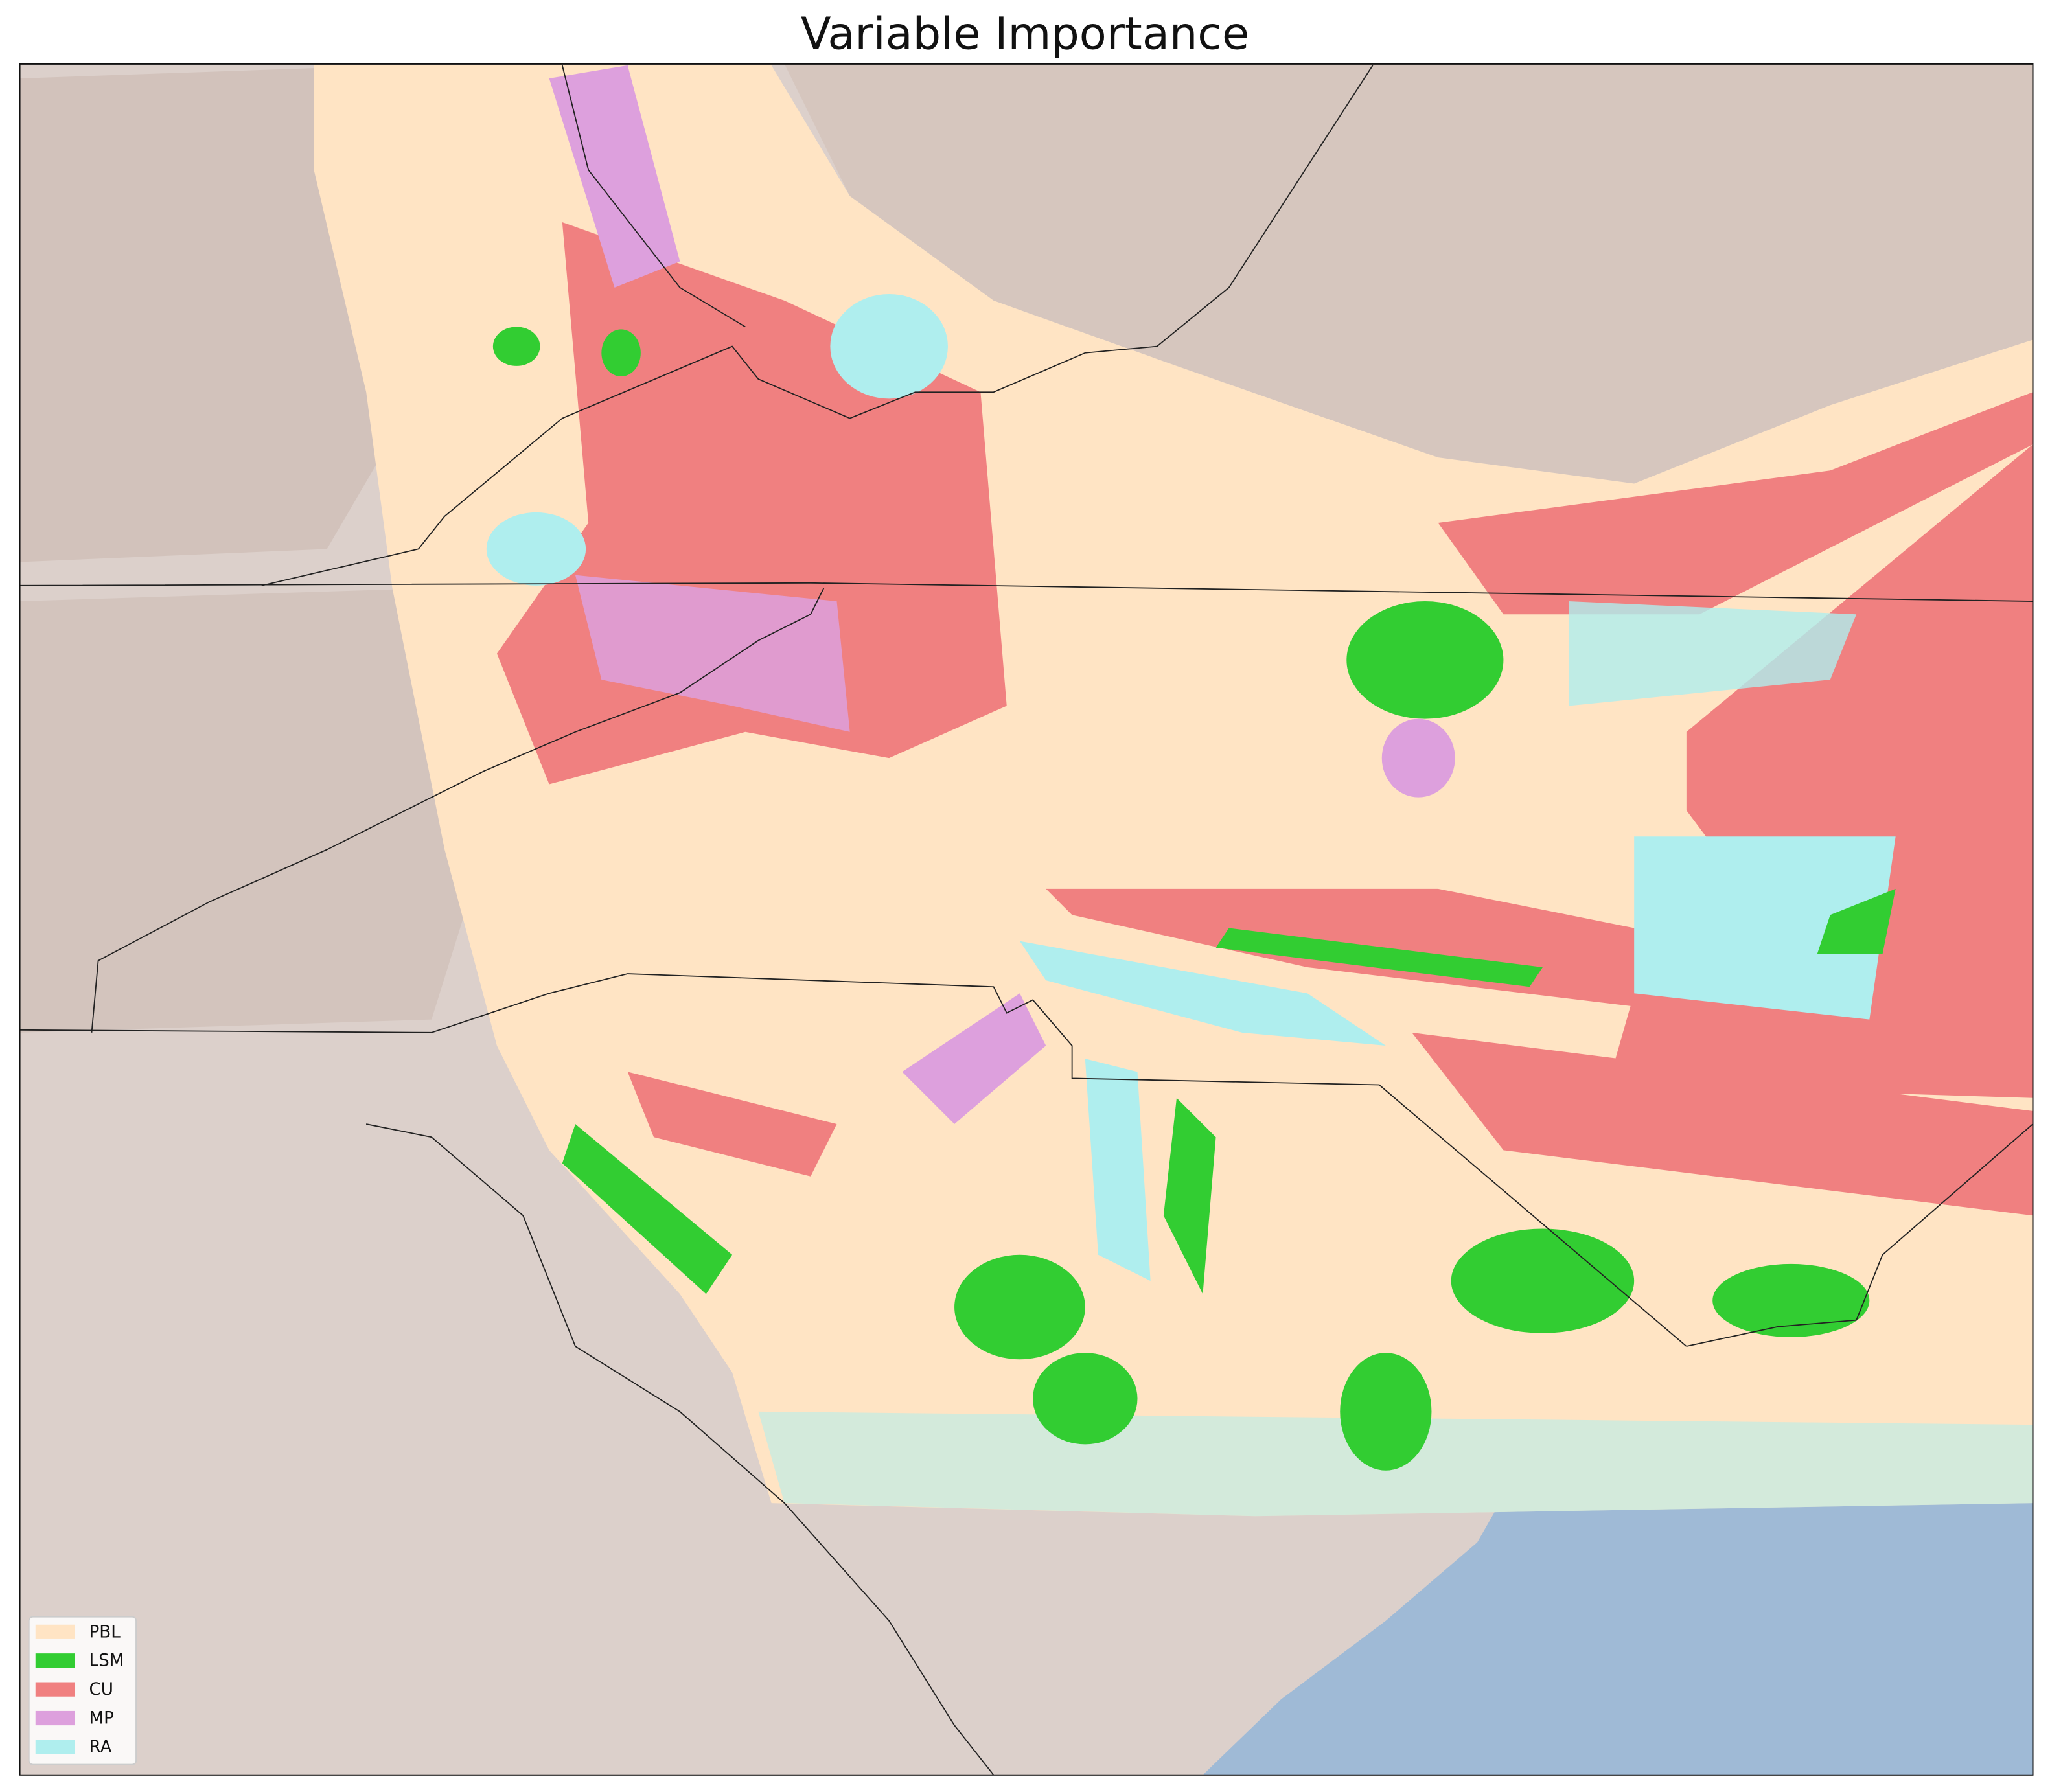  What do you see at coordinates (106, 1661) in the screenshot?
I see `legend-label: LSM` at bounding box center [106, 1661].